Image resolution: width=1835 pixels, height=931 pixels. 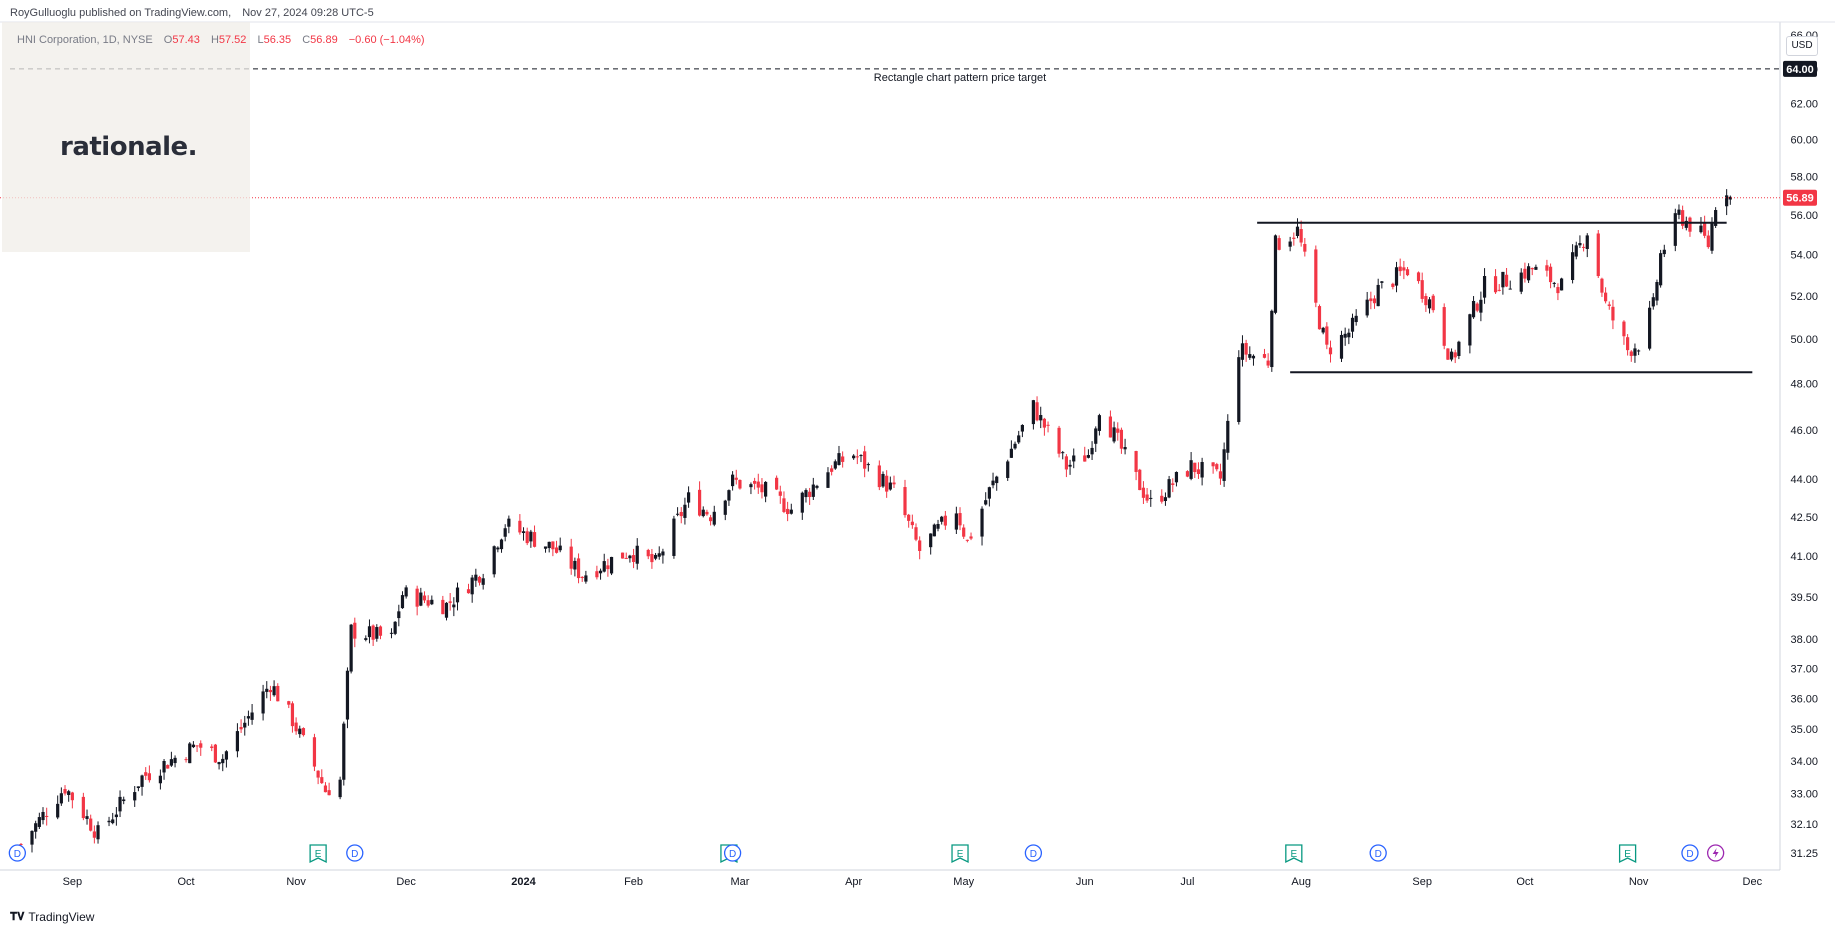 I want to click on y-tick-label: 31.25, so click(x=1804, y=854).